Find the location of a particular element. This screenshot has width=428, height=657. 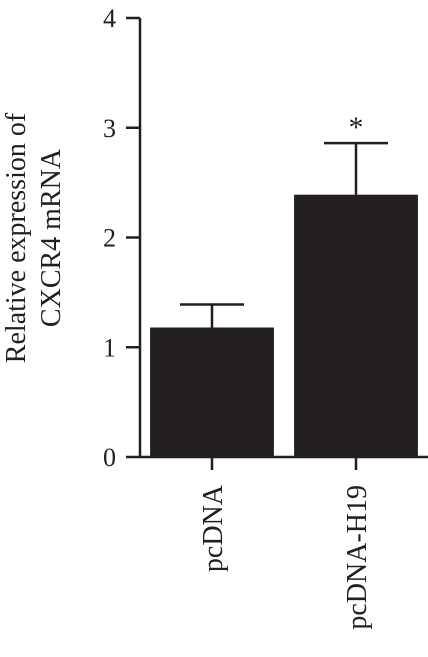

error-bars is located at coordinates (284, 234).